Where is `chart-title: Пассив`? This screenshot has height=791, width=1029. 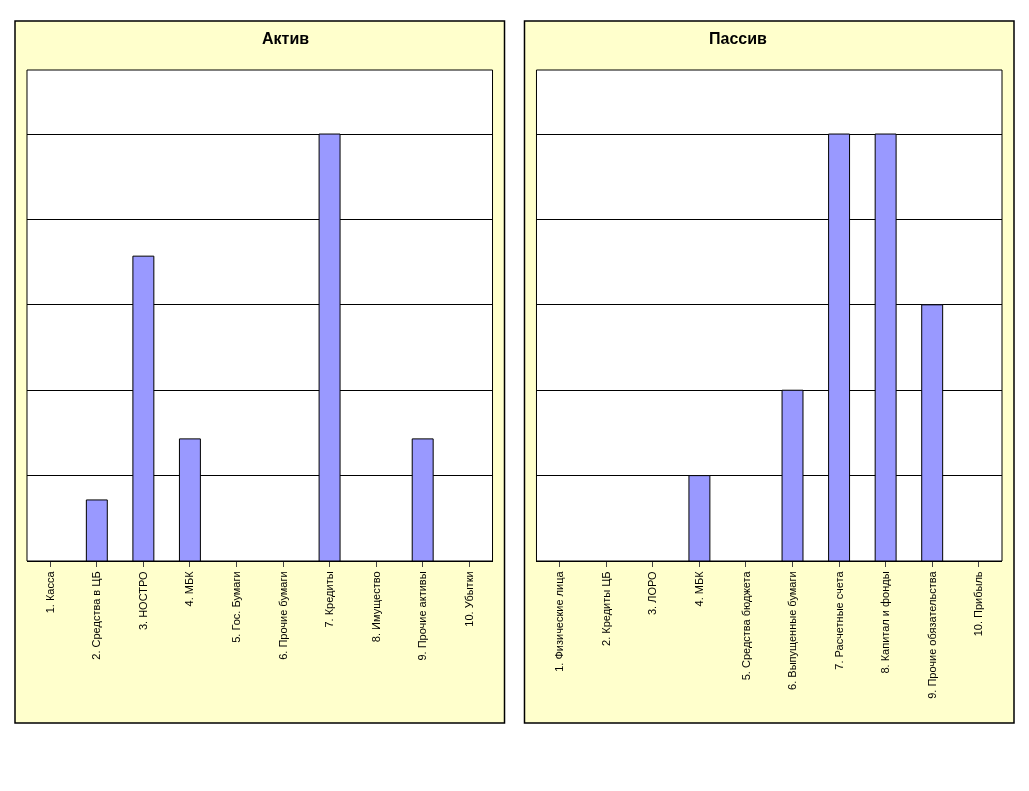 chart-title: Пассив is located at coordinates (738, 38).